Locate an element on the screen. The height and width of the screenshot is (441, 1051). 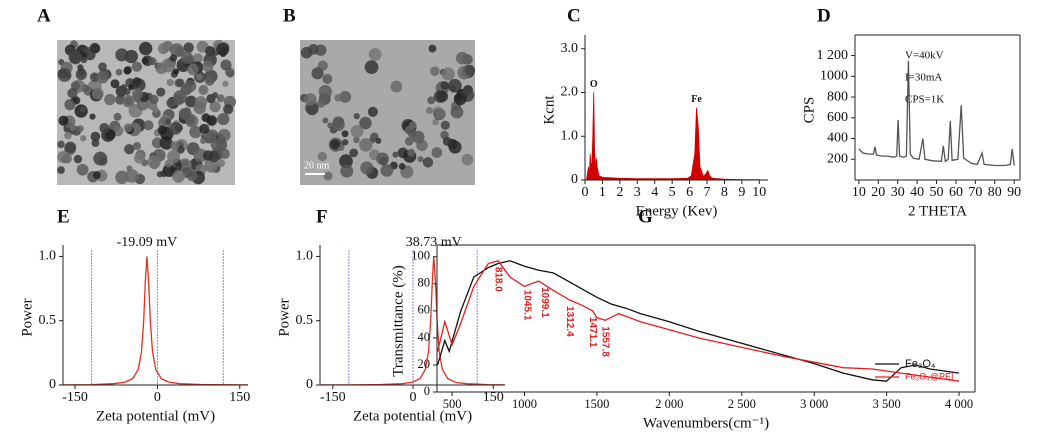
x-tick-label: 40 is located at coordinates (917, 192).